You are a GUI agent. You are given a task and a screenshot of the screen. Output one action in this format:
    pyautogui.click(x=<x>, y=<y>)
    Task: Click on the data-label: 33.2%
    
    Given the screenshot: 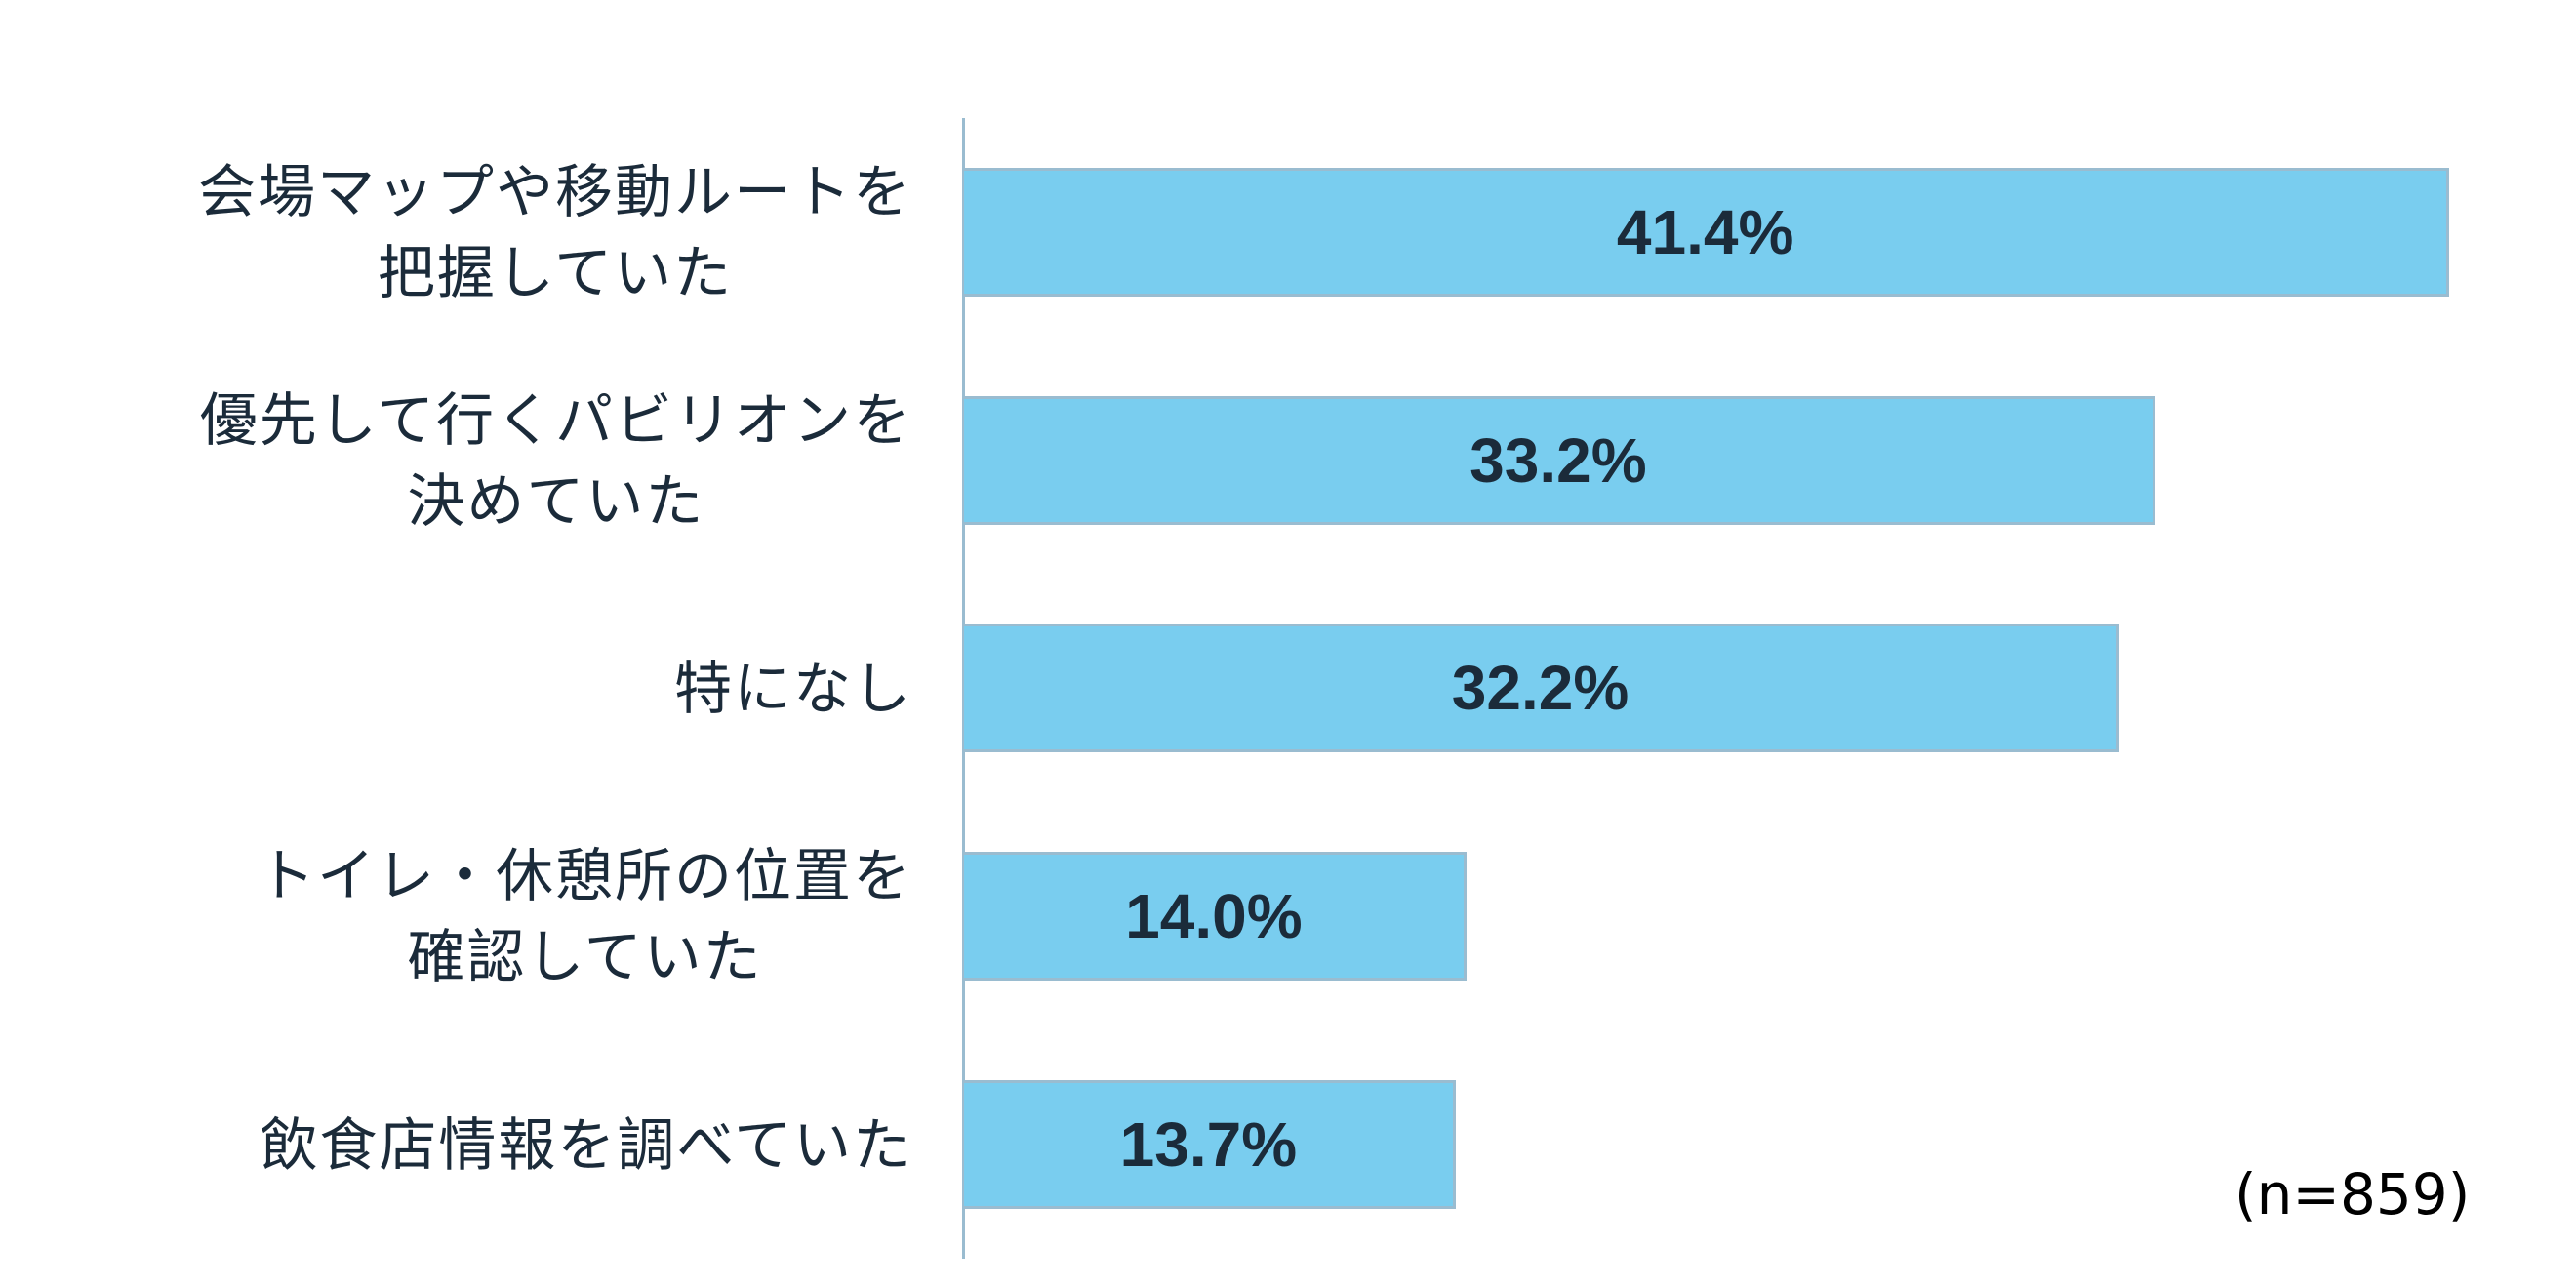 What is the action you would take?
    pyautogui.click(x=1558, y=460)
    